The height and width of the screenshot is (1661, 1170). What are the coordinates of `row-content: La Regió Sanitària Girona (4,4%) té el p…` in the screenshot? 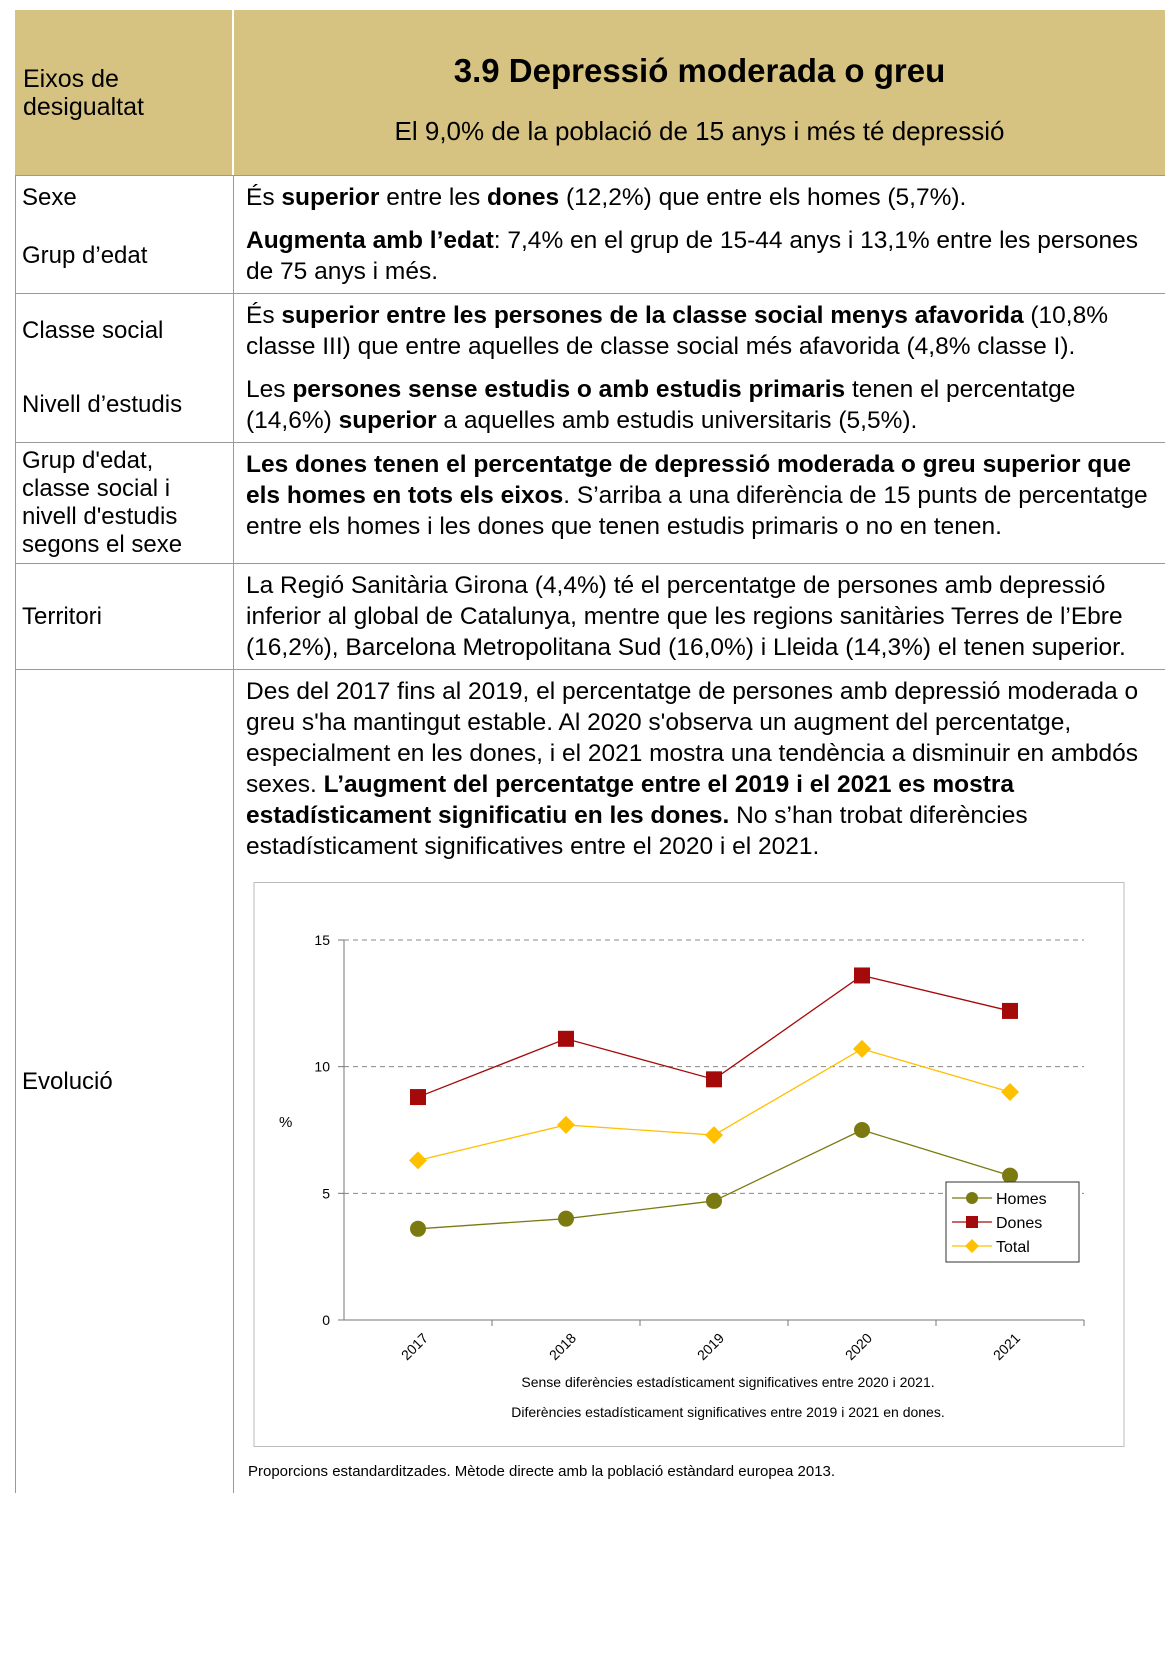 It's located at (699, 616).